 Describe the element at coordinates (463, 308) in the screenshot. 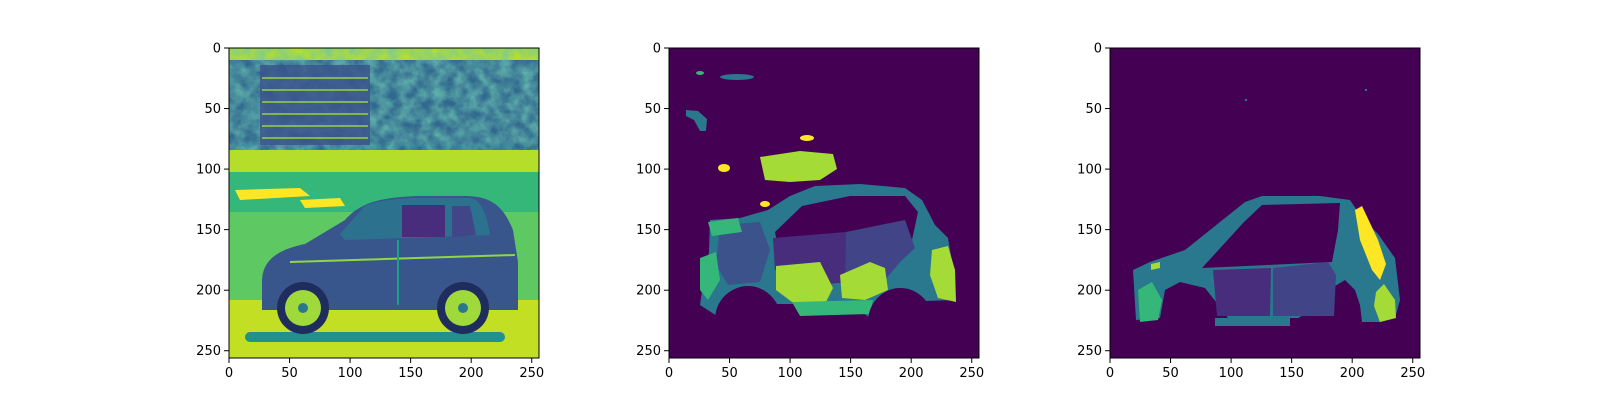

I see `photo-hub-rear` at that location.